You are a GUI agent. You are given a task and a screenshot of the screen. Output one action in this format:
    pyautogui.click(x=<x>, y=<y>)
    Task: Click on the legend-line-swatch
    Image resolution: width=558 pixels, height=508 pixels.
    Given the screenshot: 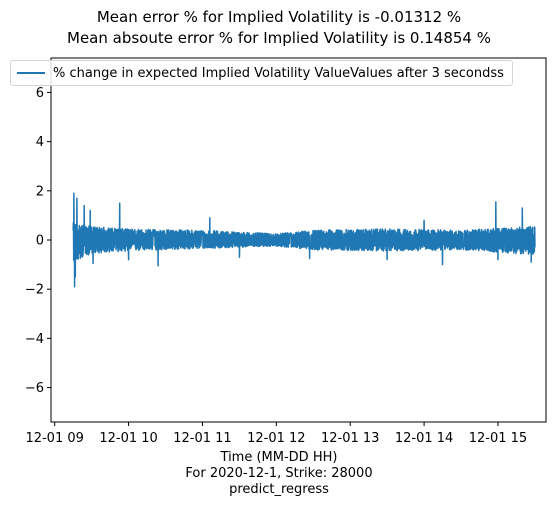 What is the action you would take?
    pyautogui.click(x=31, y=73)
    